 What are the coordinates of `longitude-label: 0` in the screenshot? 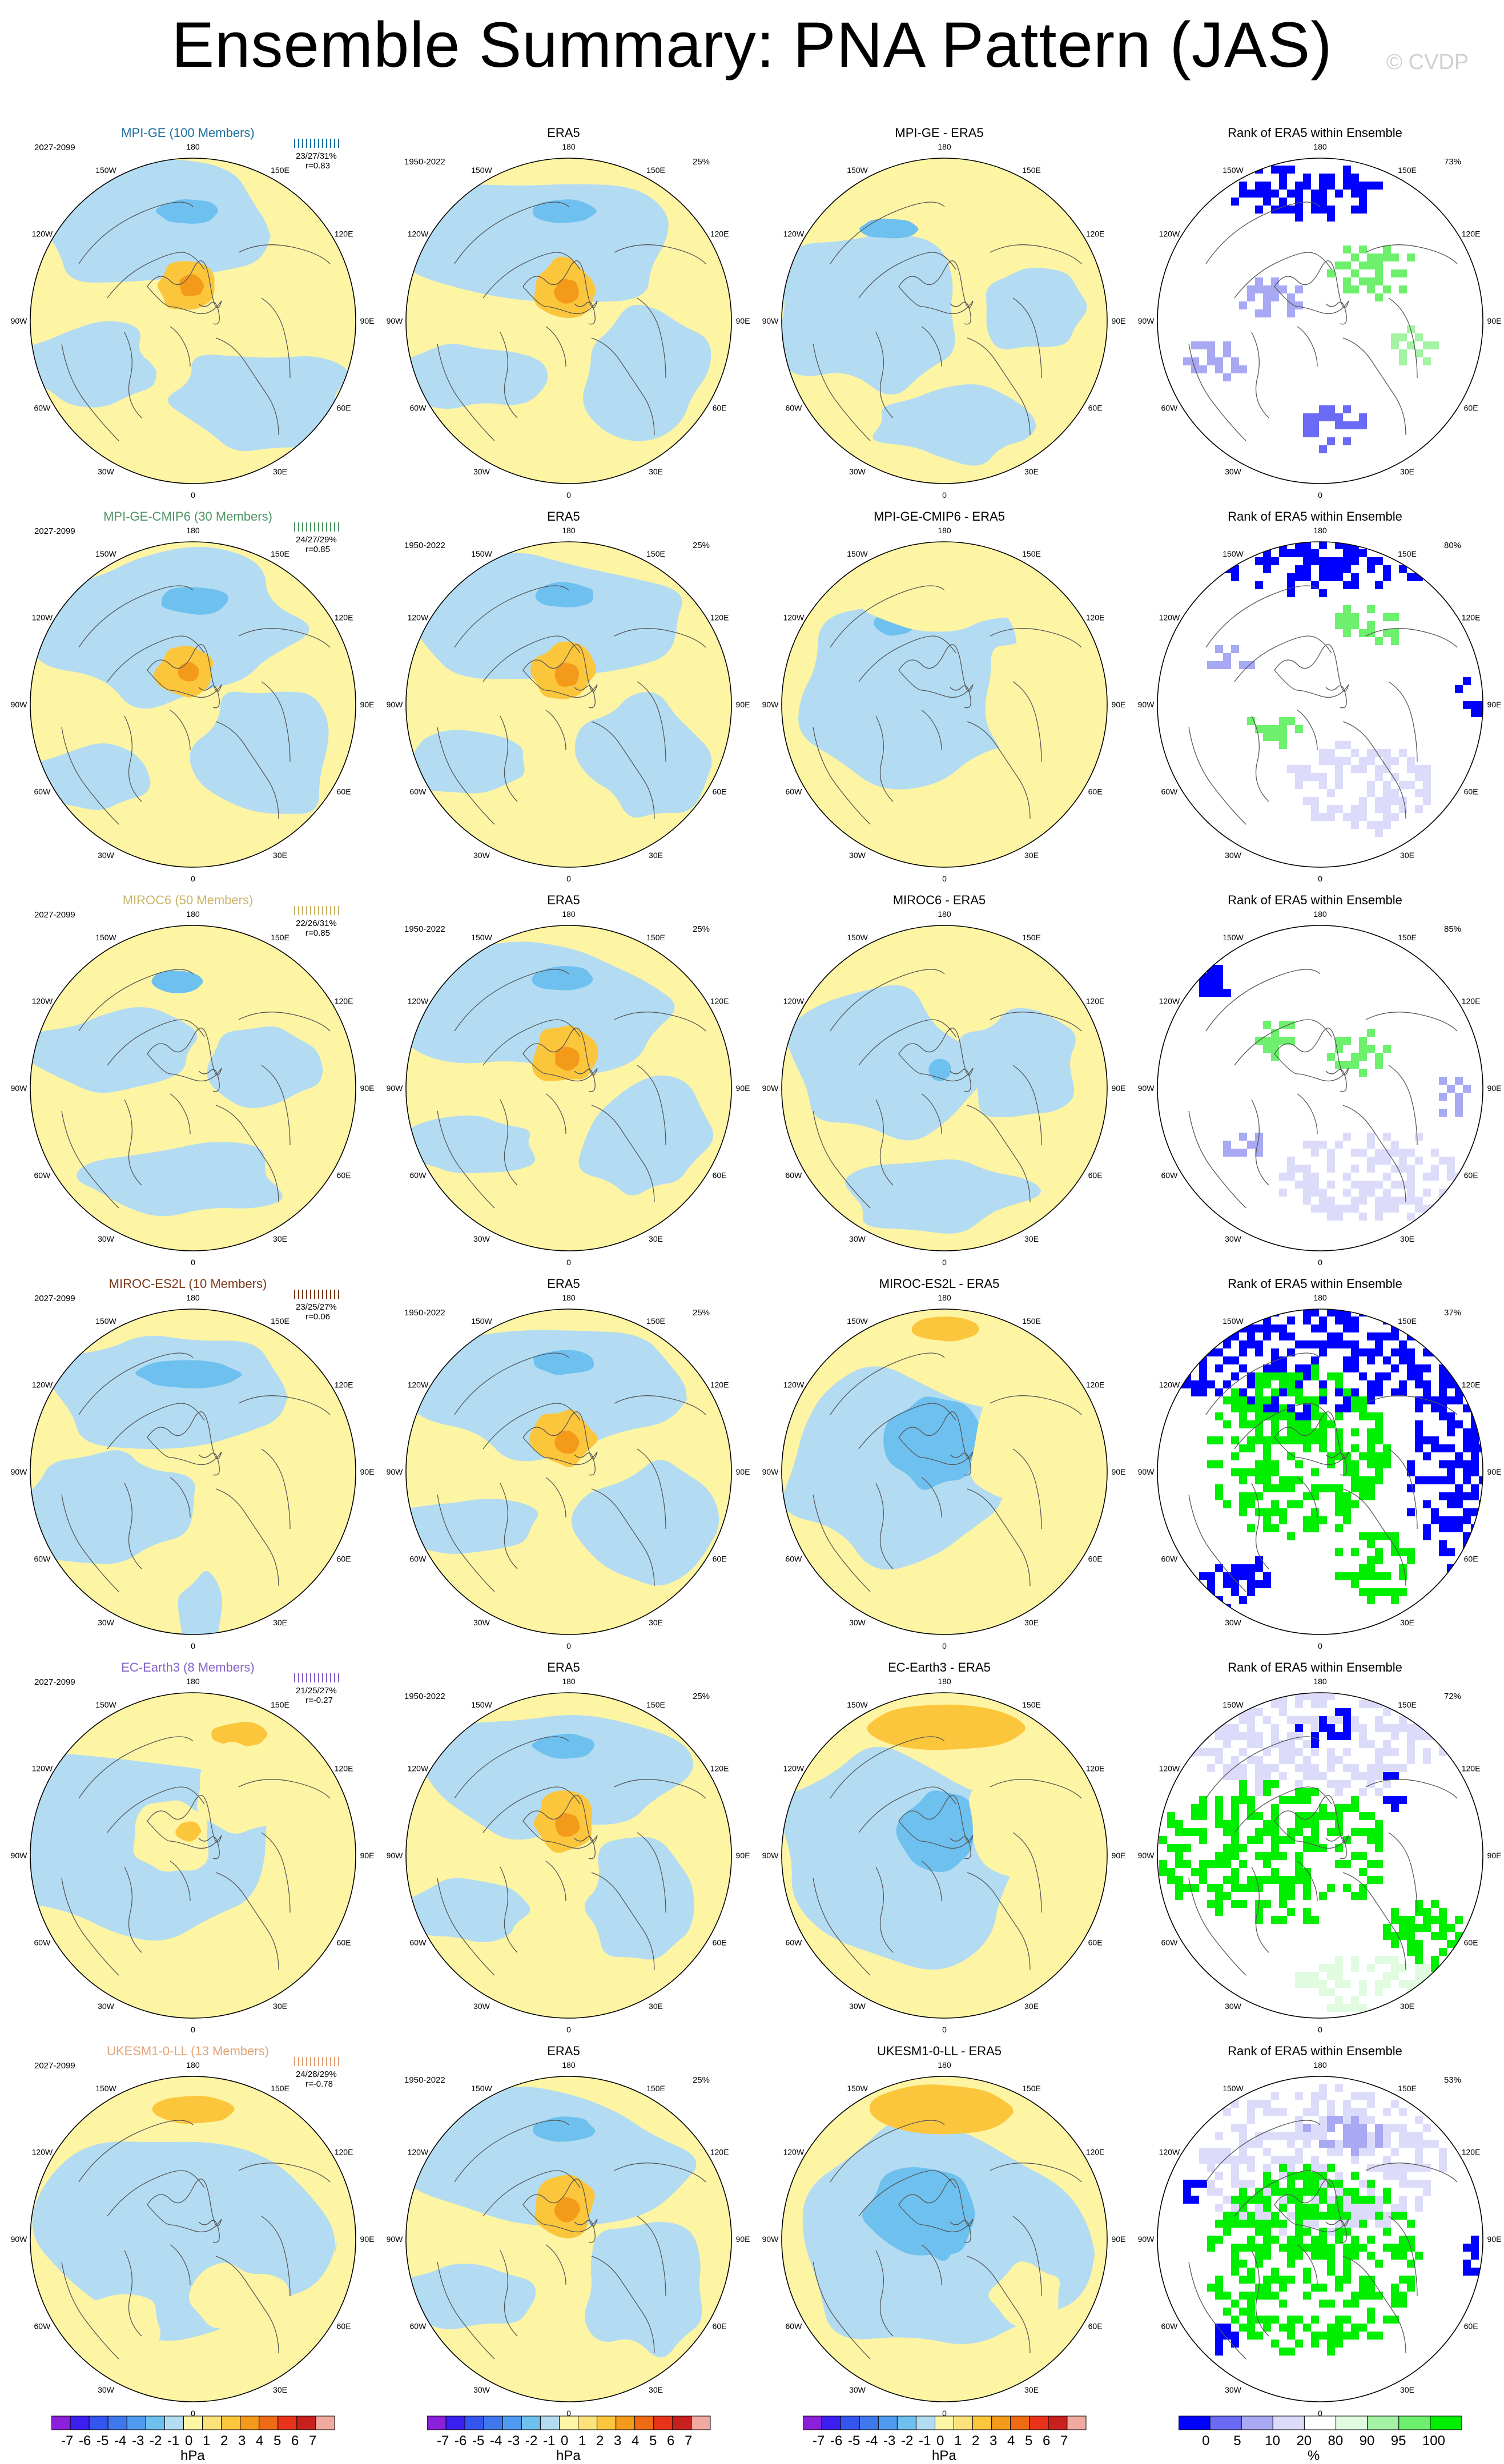 It's located at (944, 1645).